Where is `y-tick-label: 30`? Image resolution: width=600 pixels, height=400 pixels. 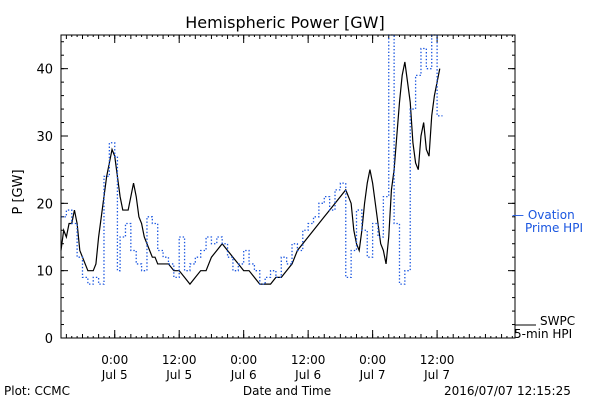 y-tick-label: 30 is located at coordinates (44, 137).